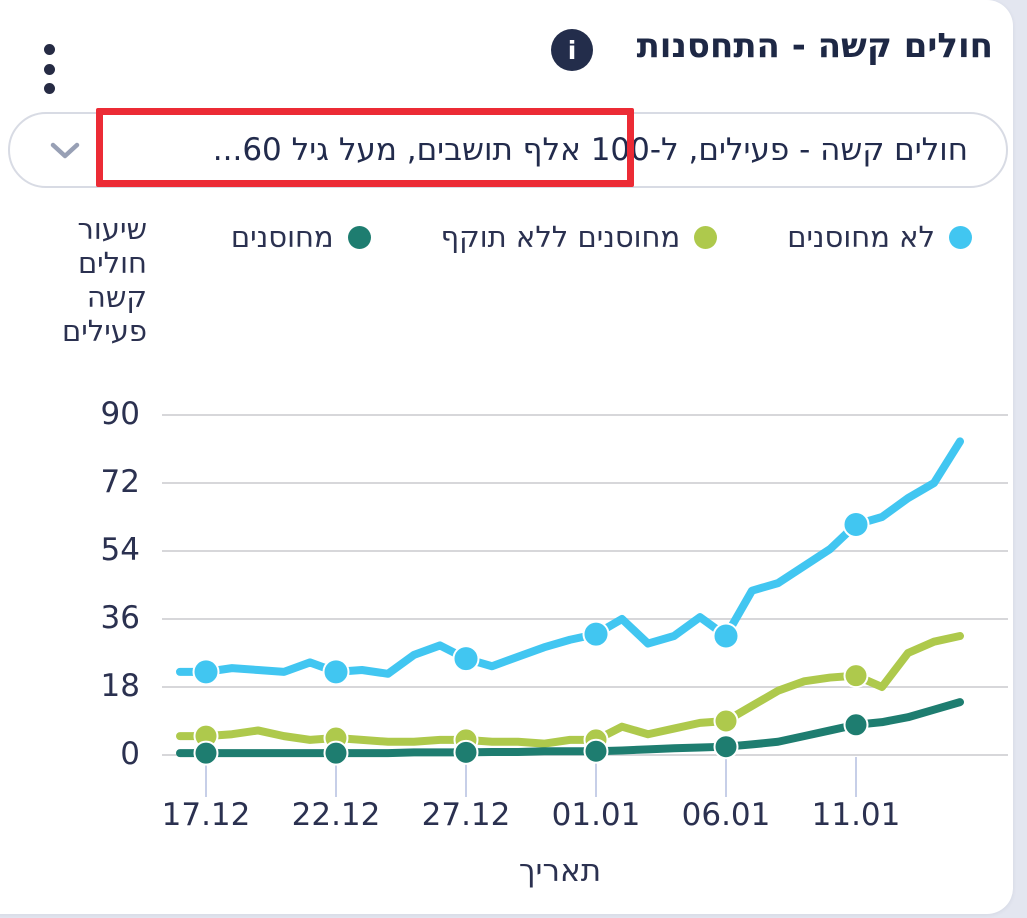 This screenshot has height=918, width=1027. What do you see at coordinates (572, 50) in the screenshot?
I see `info-icon: i` at bounding box center [572, 50].